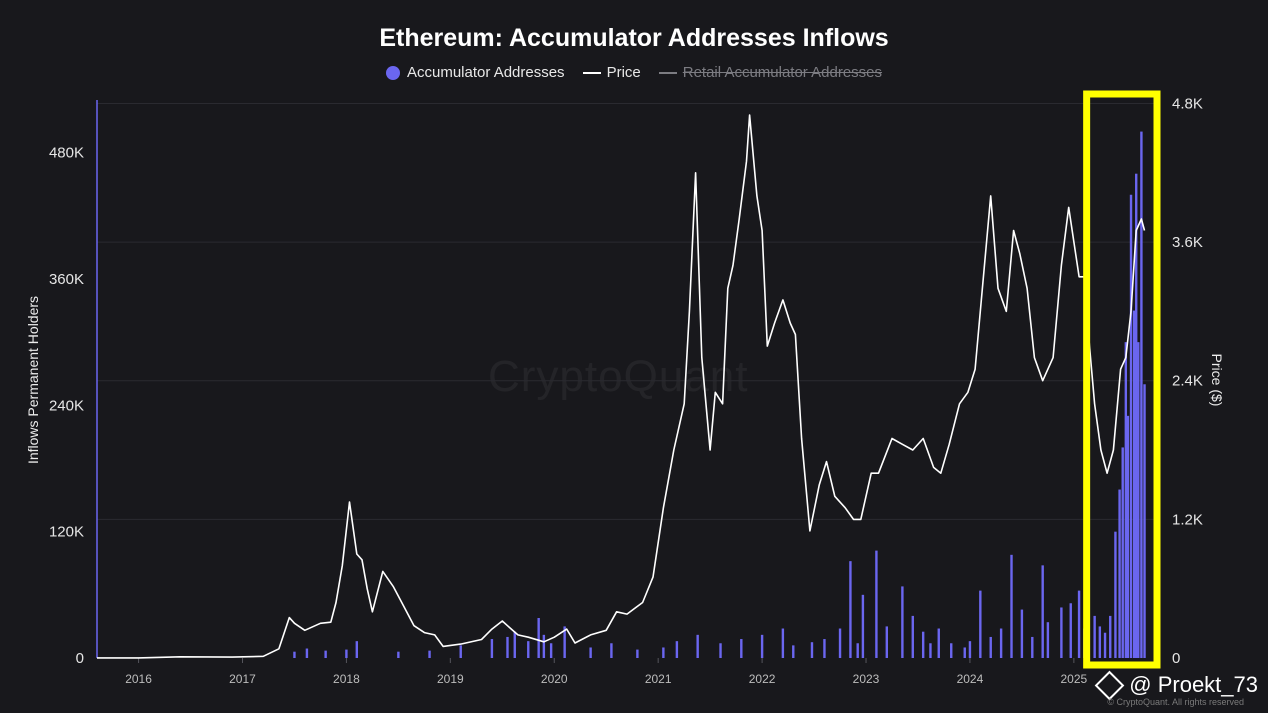 The width and height of the screenshot is (1268, 713). I want to click on x-tick-label: 2017, so click(242, 679).